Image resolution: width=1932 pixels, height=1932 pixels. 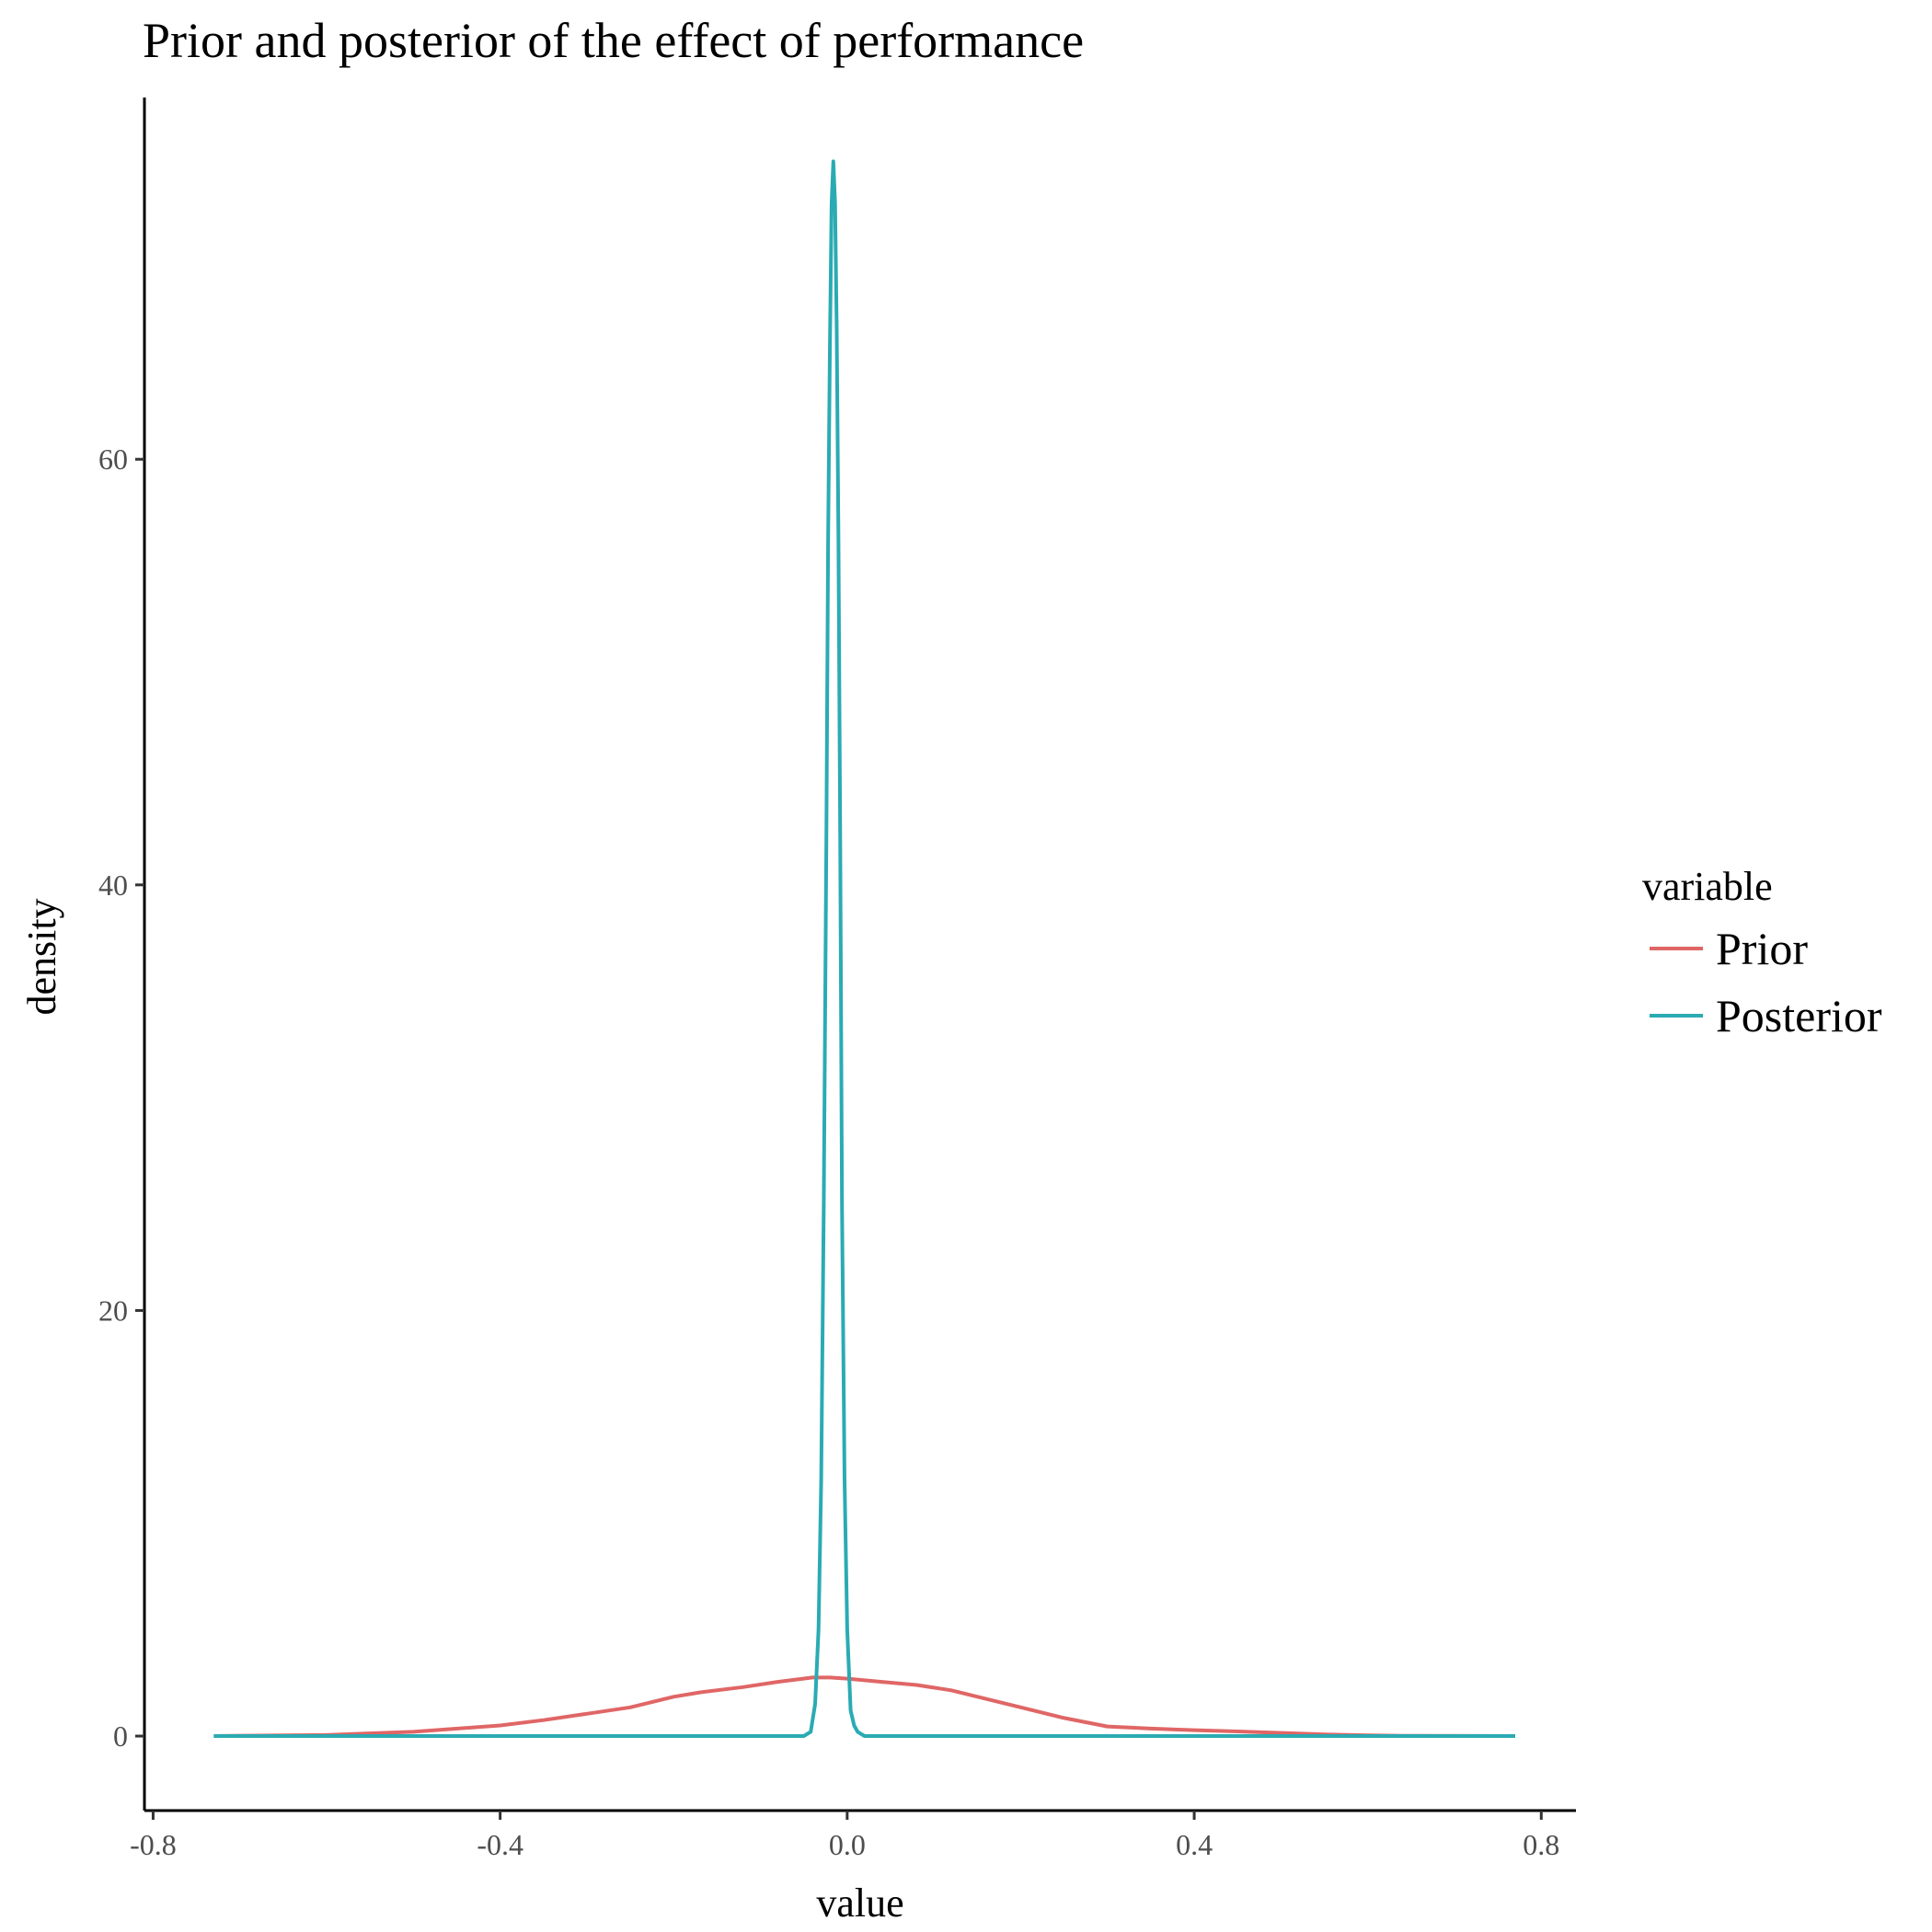 I want to click on y-axis-title: density, so click(x=41, y=956).